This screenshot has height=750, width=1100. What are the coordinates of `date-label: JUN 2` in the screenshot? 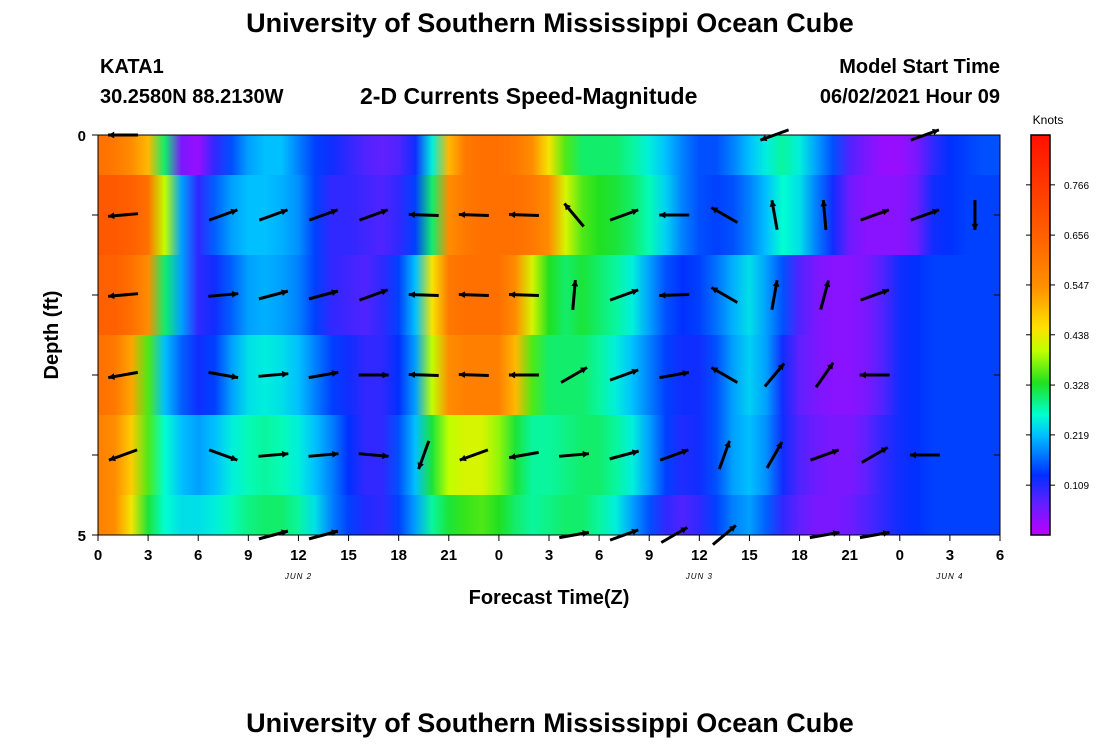 It's located at (298, 576).